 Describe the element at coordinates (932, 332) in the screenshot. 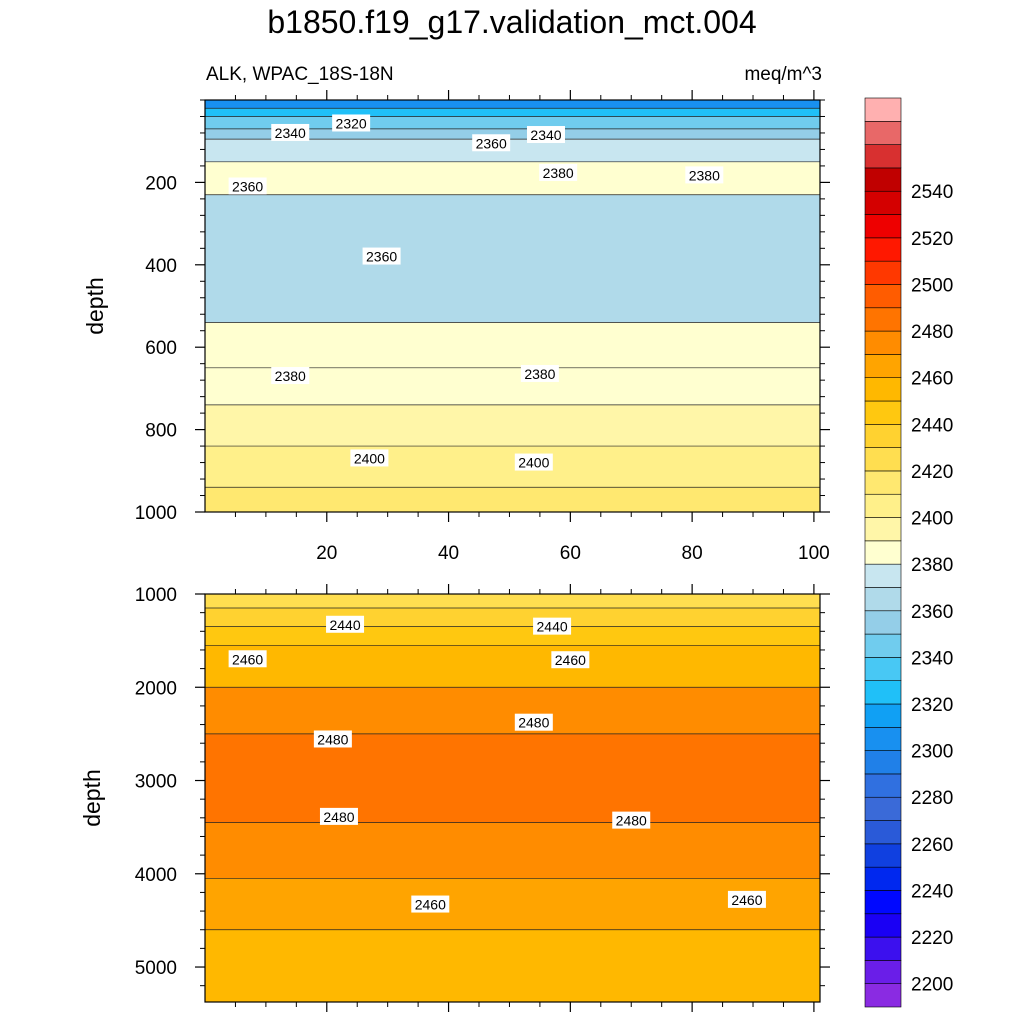

I see `colorbar-label: 2480` at that location.